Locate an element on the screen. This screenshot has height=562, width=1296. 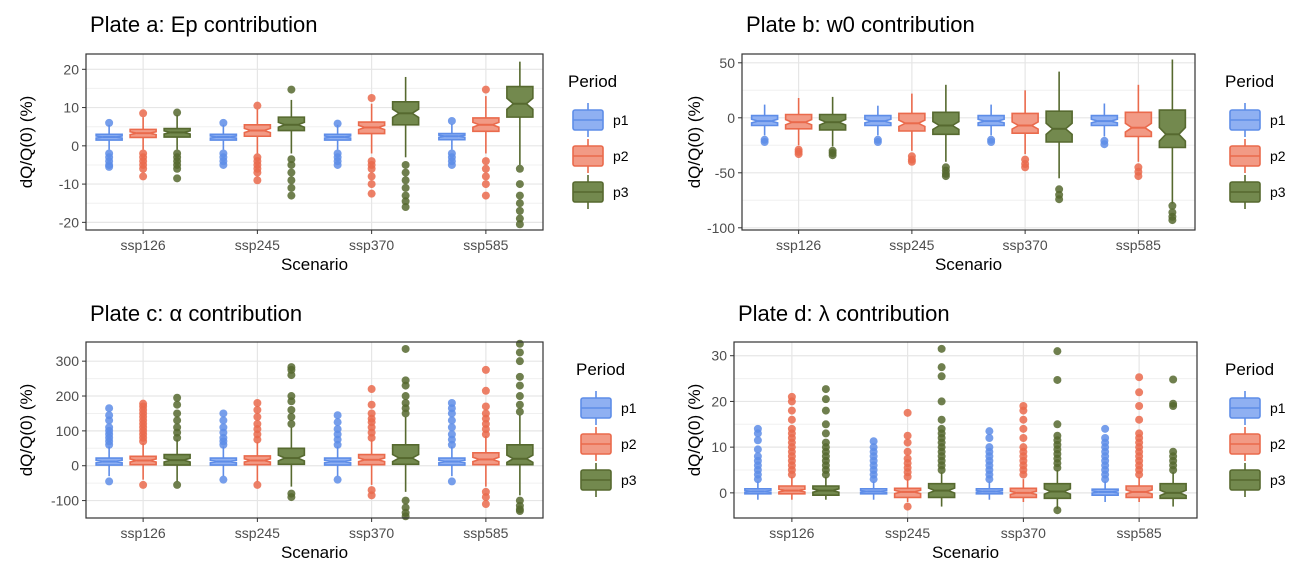
legend-label: p1 is located at coordinates (621, 120).